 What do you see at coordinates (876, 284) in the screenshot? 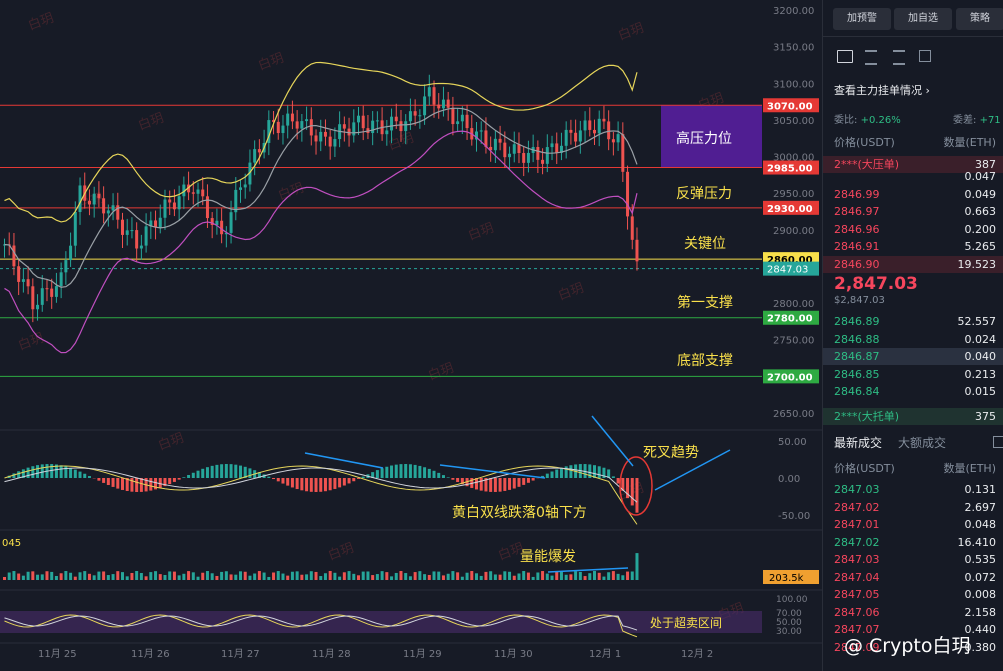
I see `last-price: 2,847.03` at bounding box center [876, 284].